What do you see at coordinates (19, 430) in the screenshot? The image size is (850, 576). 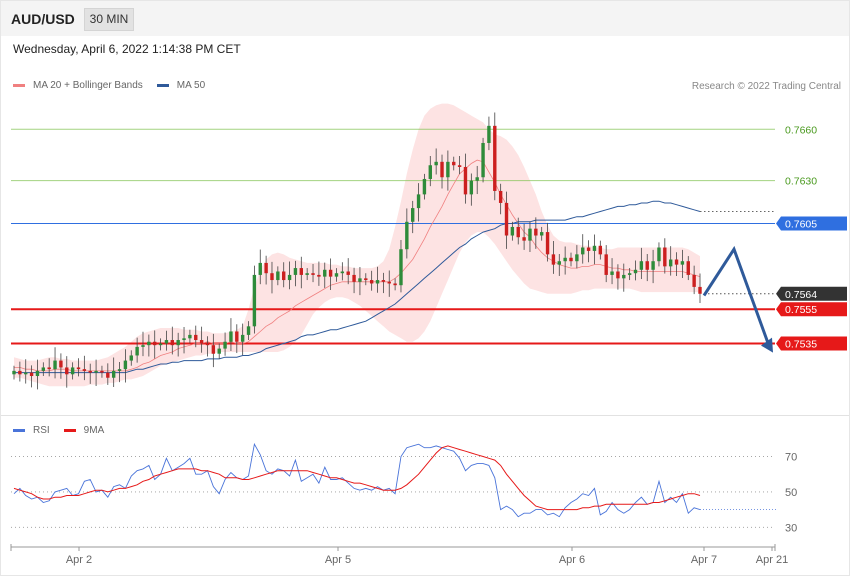 I see `rsi-swatch` at bounding box center [19, 430].